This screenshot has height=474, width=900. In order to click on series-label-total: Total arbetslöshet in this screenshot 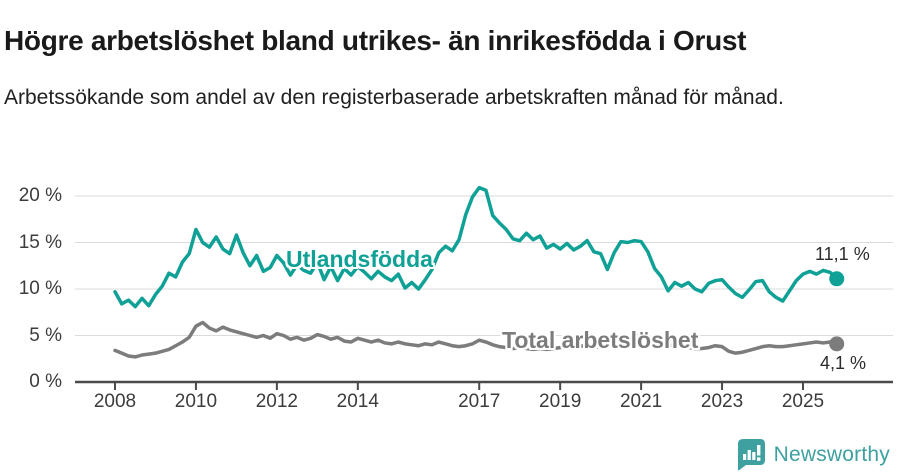, I will do `click(600, 340)`.